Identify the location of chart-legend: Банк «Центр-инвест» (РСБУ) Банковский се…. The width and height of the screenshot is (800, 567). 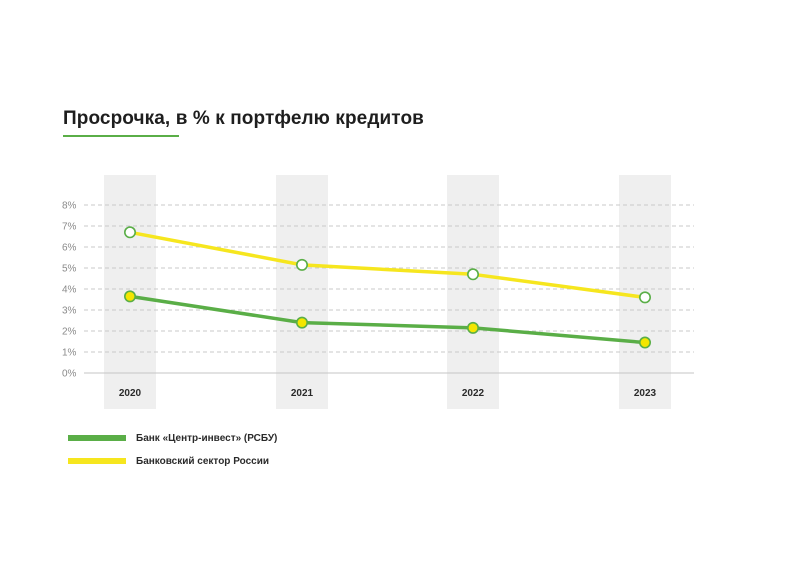
(172, 455).